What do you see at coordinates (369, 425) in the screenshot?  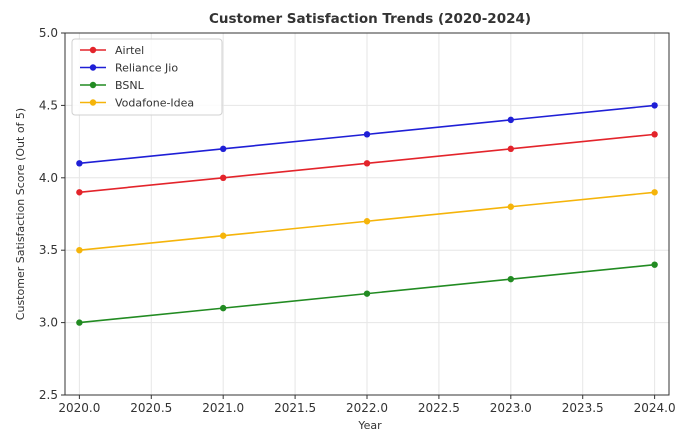 I see `x-axis-label: Year` at bounding box center [369, 425].